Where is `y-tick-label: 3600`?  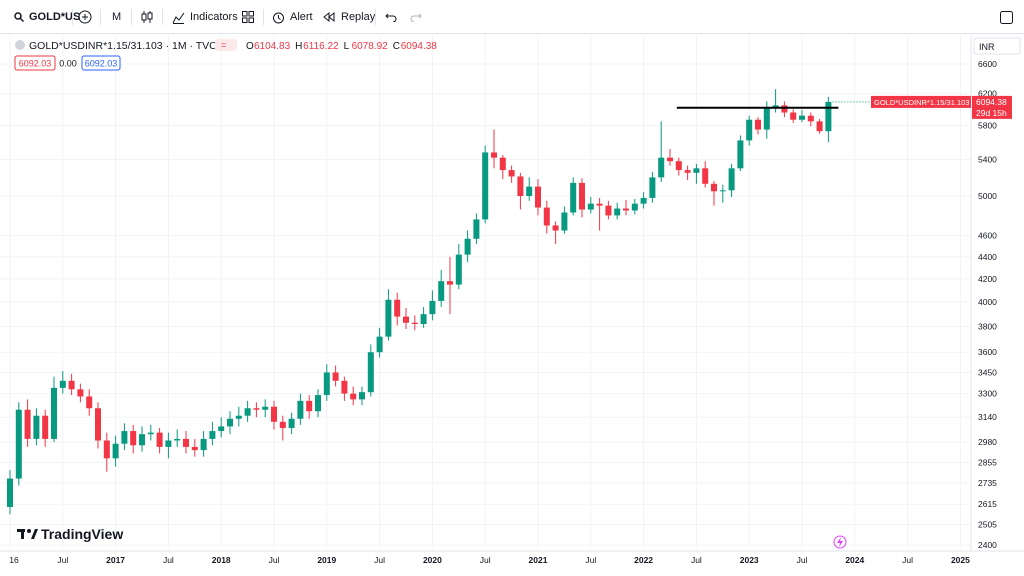
y-tick-label: 3600 is located at coordinates (987, 352).